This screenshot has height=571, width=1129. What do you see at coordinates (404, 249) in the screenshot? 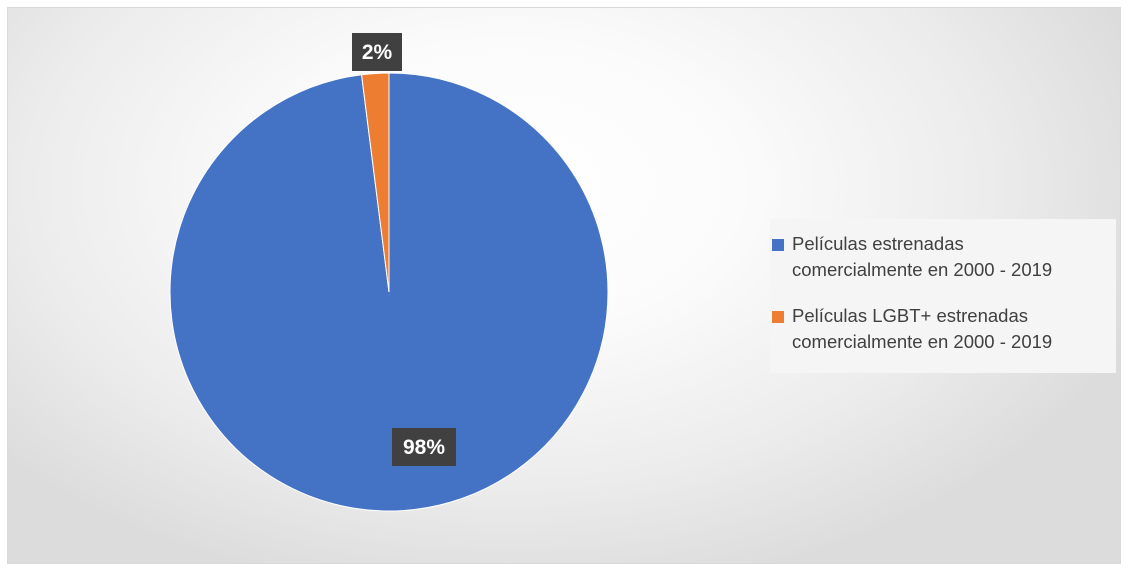
I see `pie-data-labels: 98% 2%` at bounding box center [404, 249].